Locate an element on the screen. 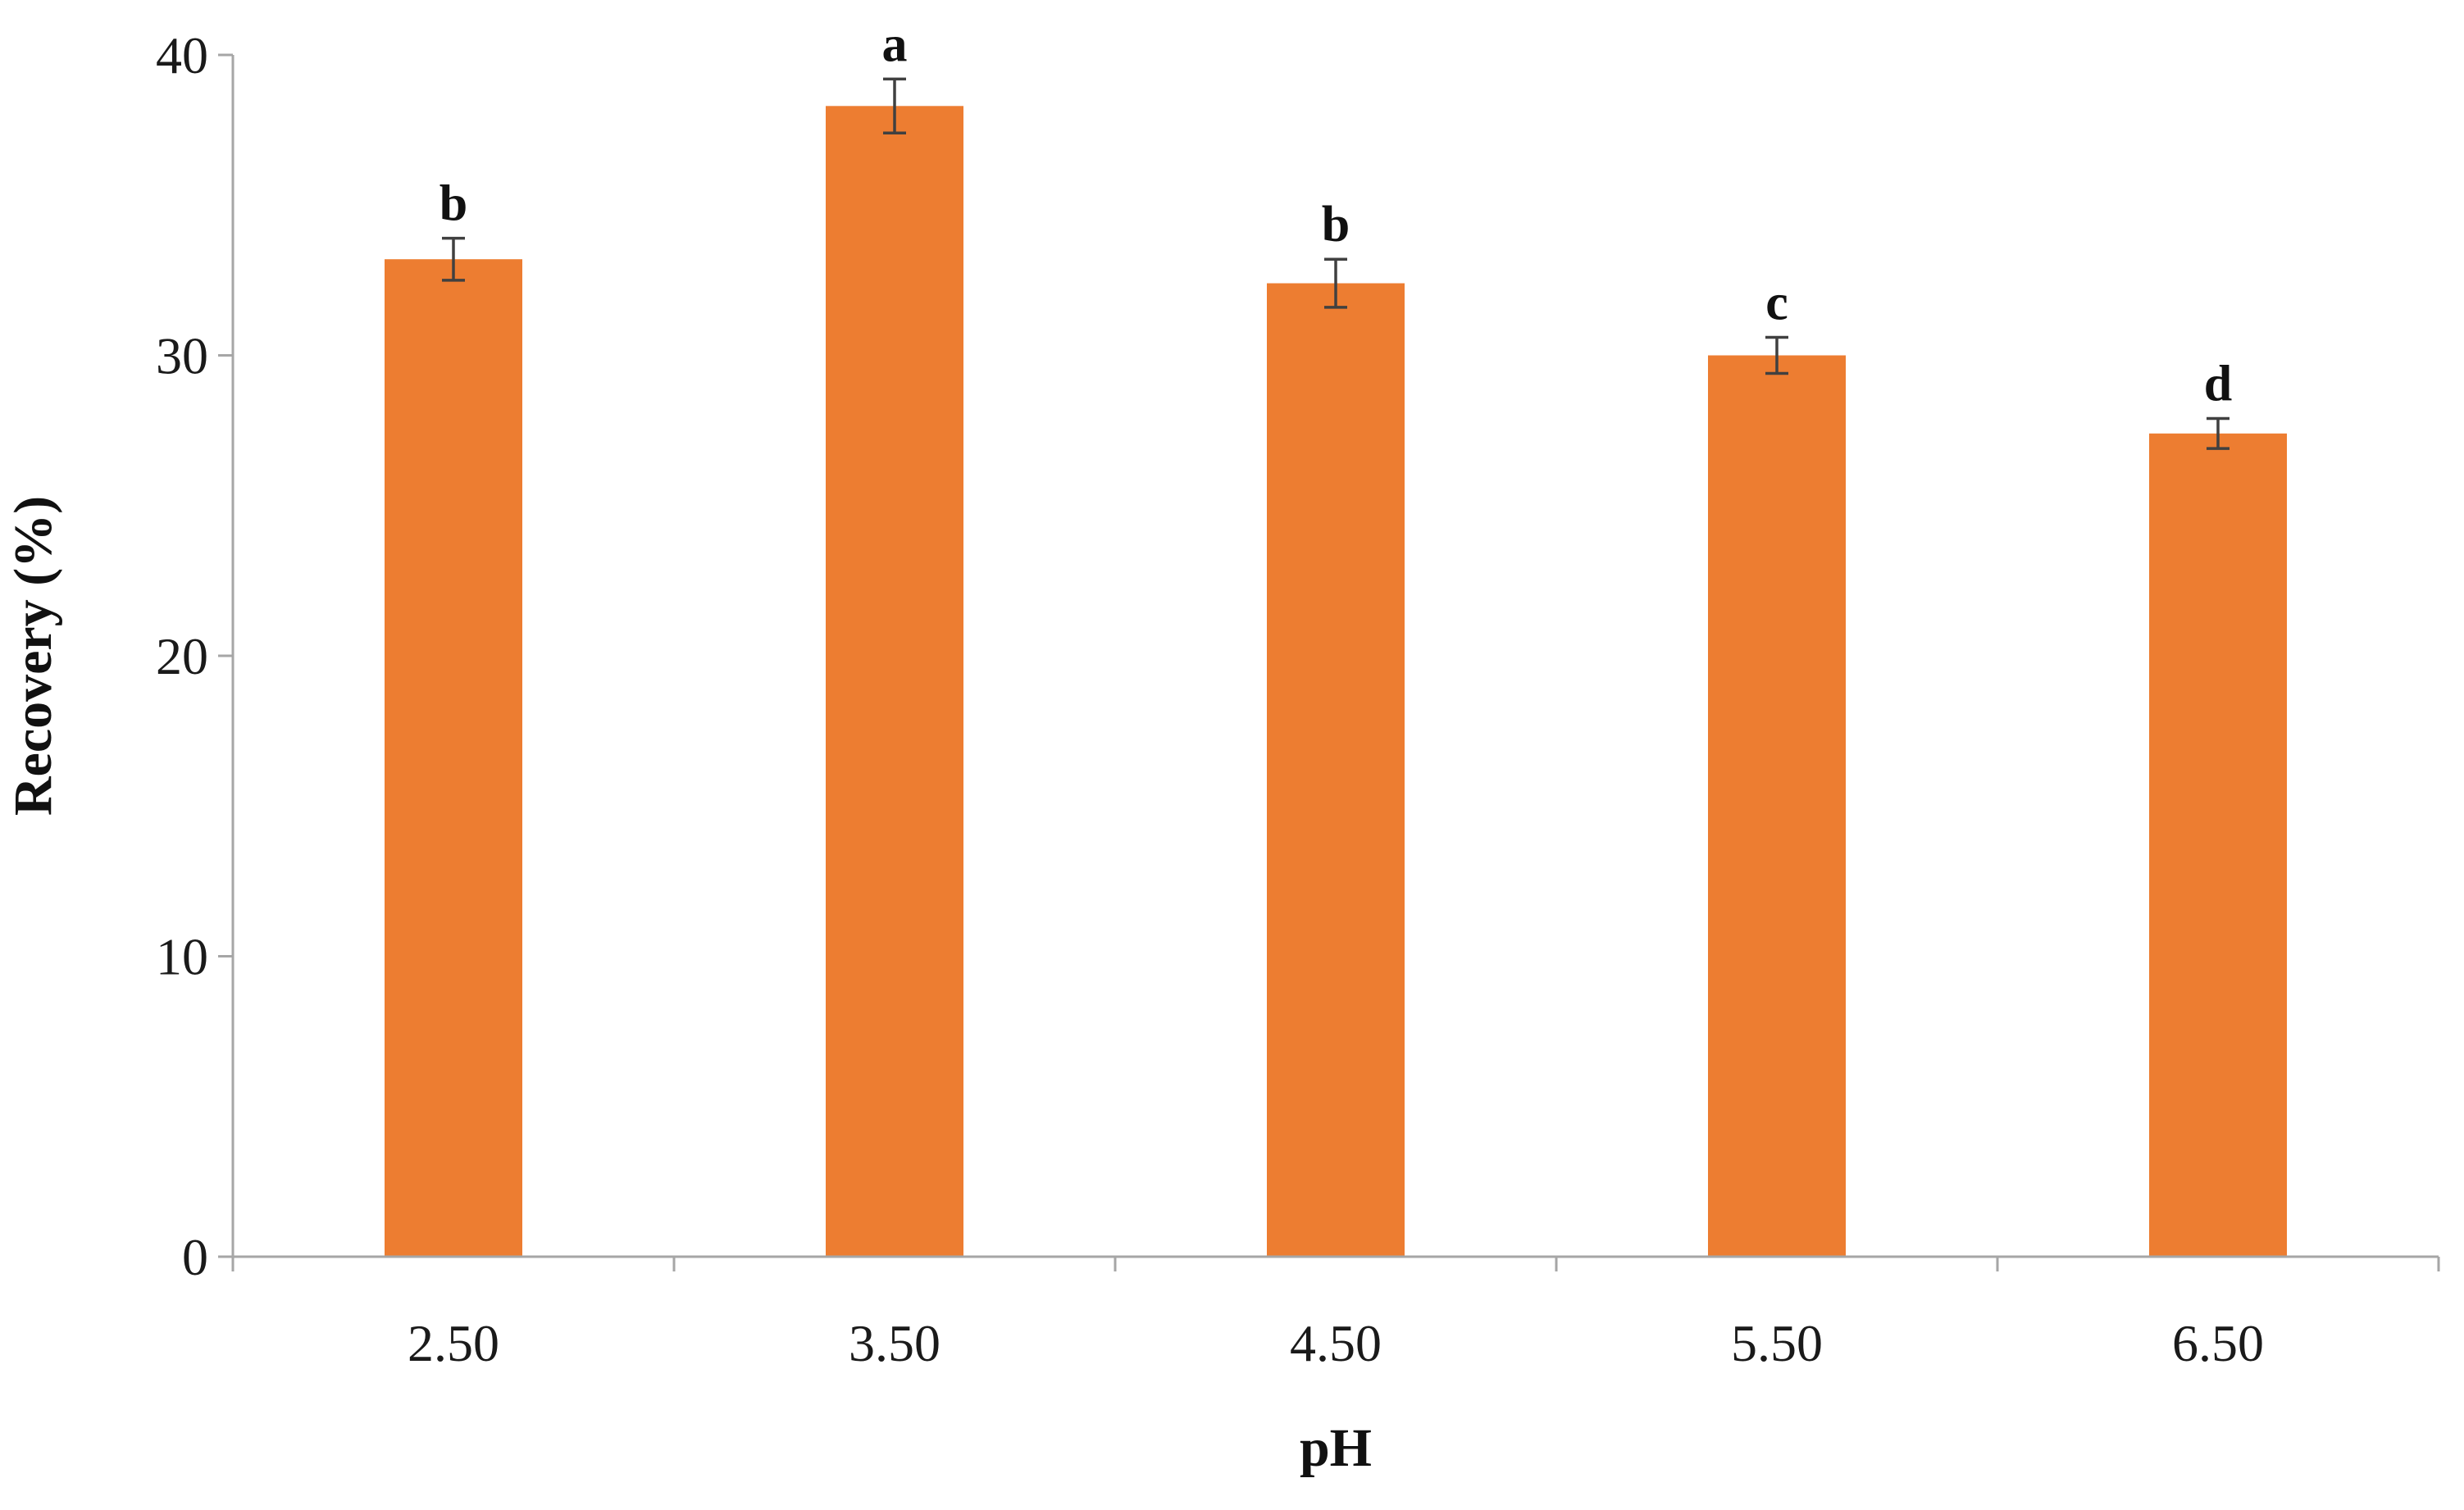 The height and width of the screenshot is (1510, 2464). x-tick-label: 3.50 is located at coordinates (895, 1343).